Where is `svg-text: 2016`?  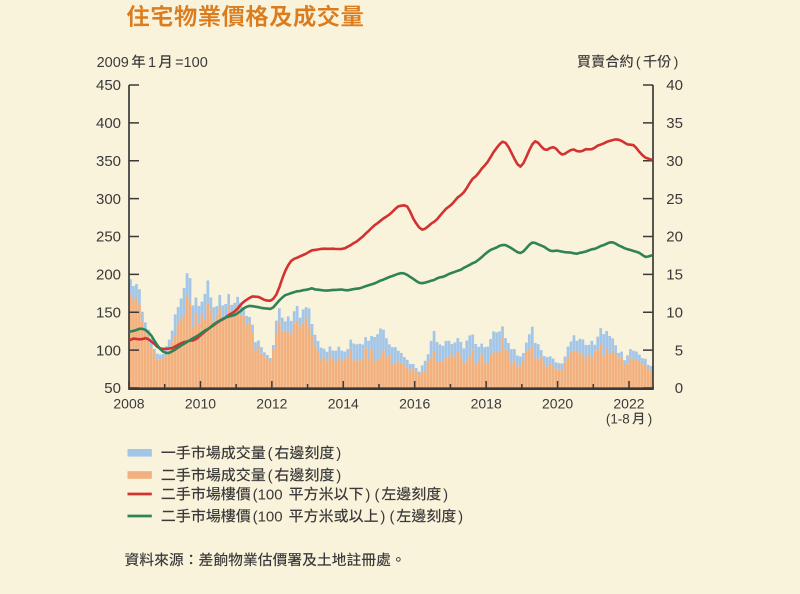 svg-text: 2016 is located at coordinates (414, 404).